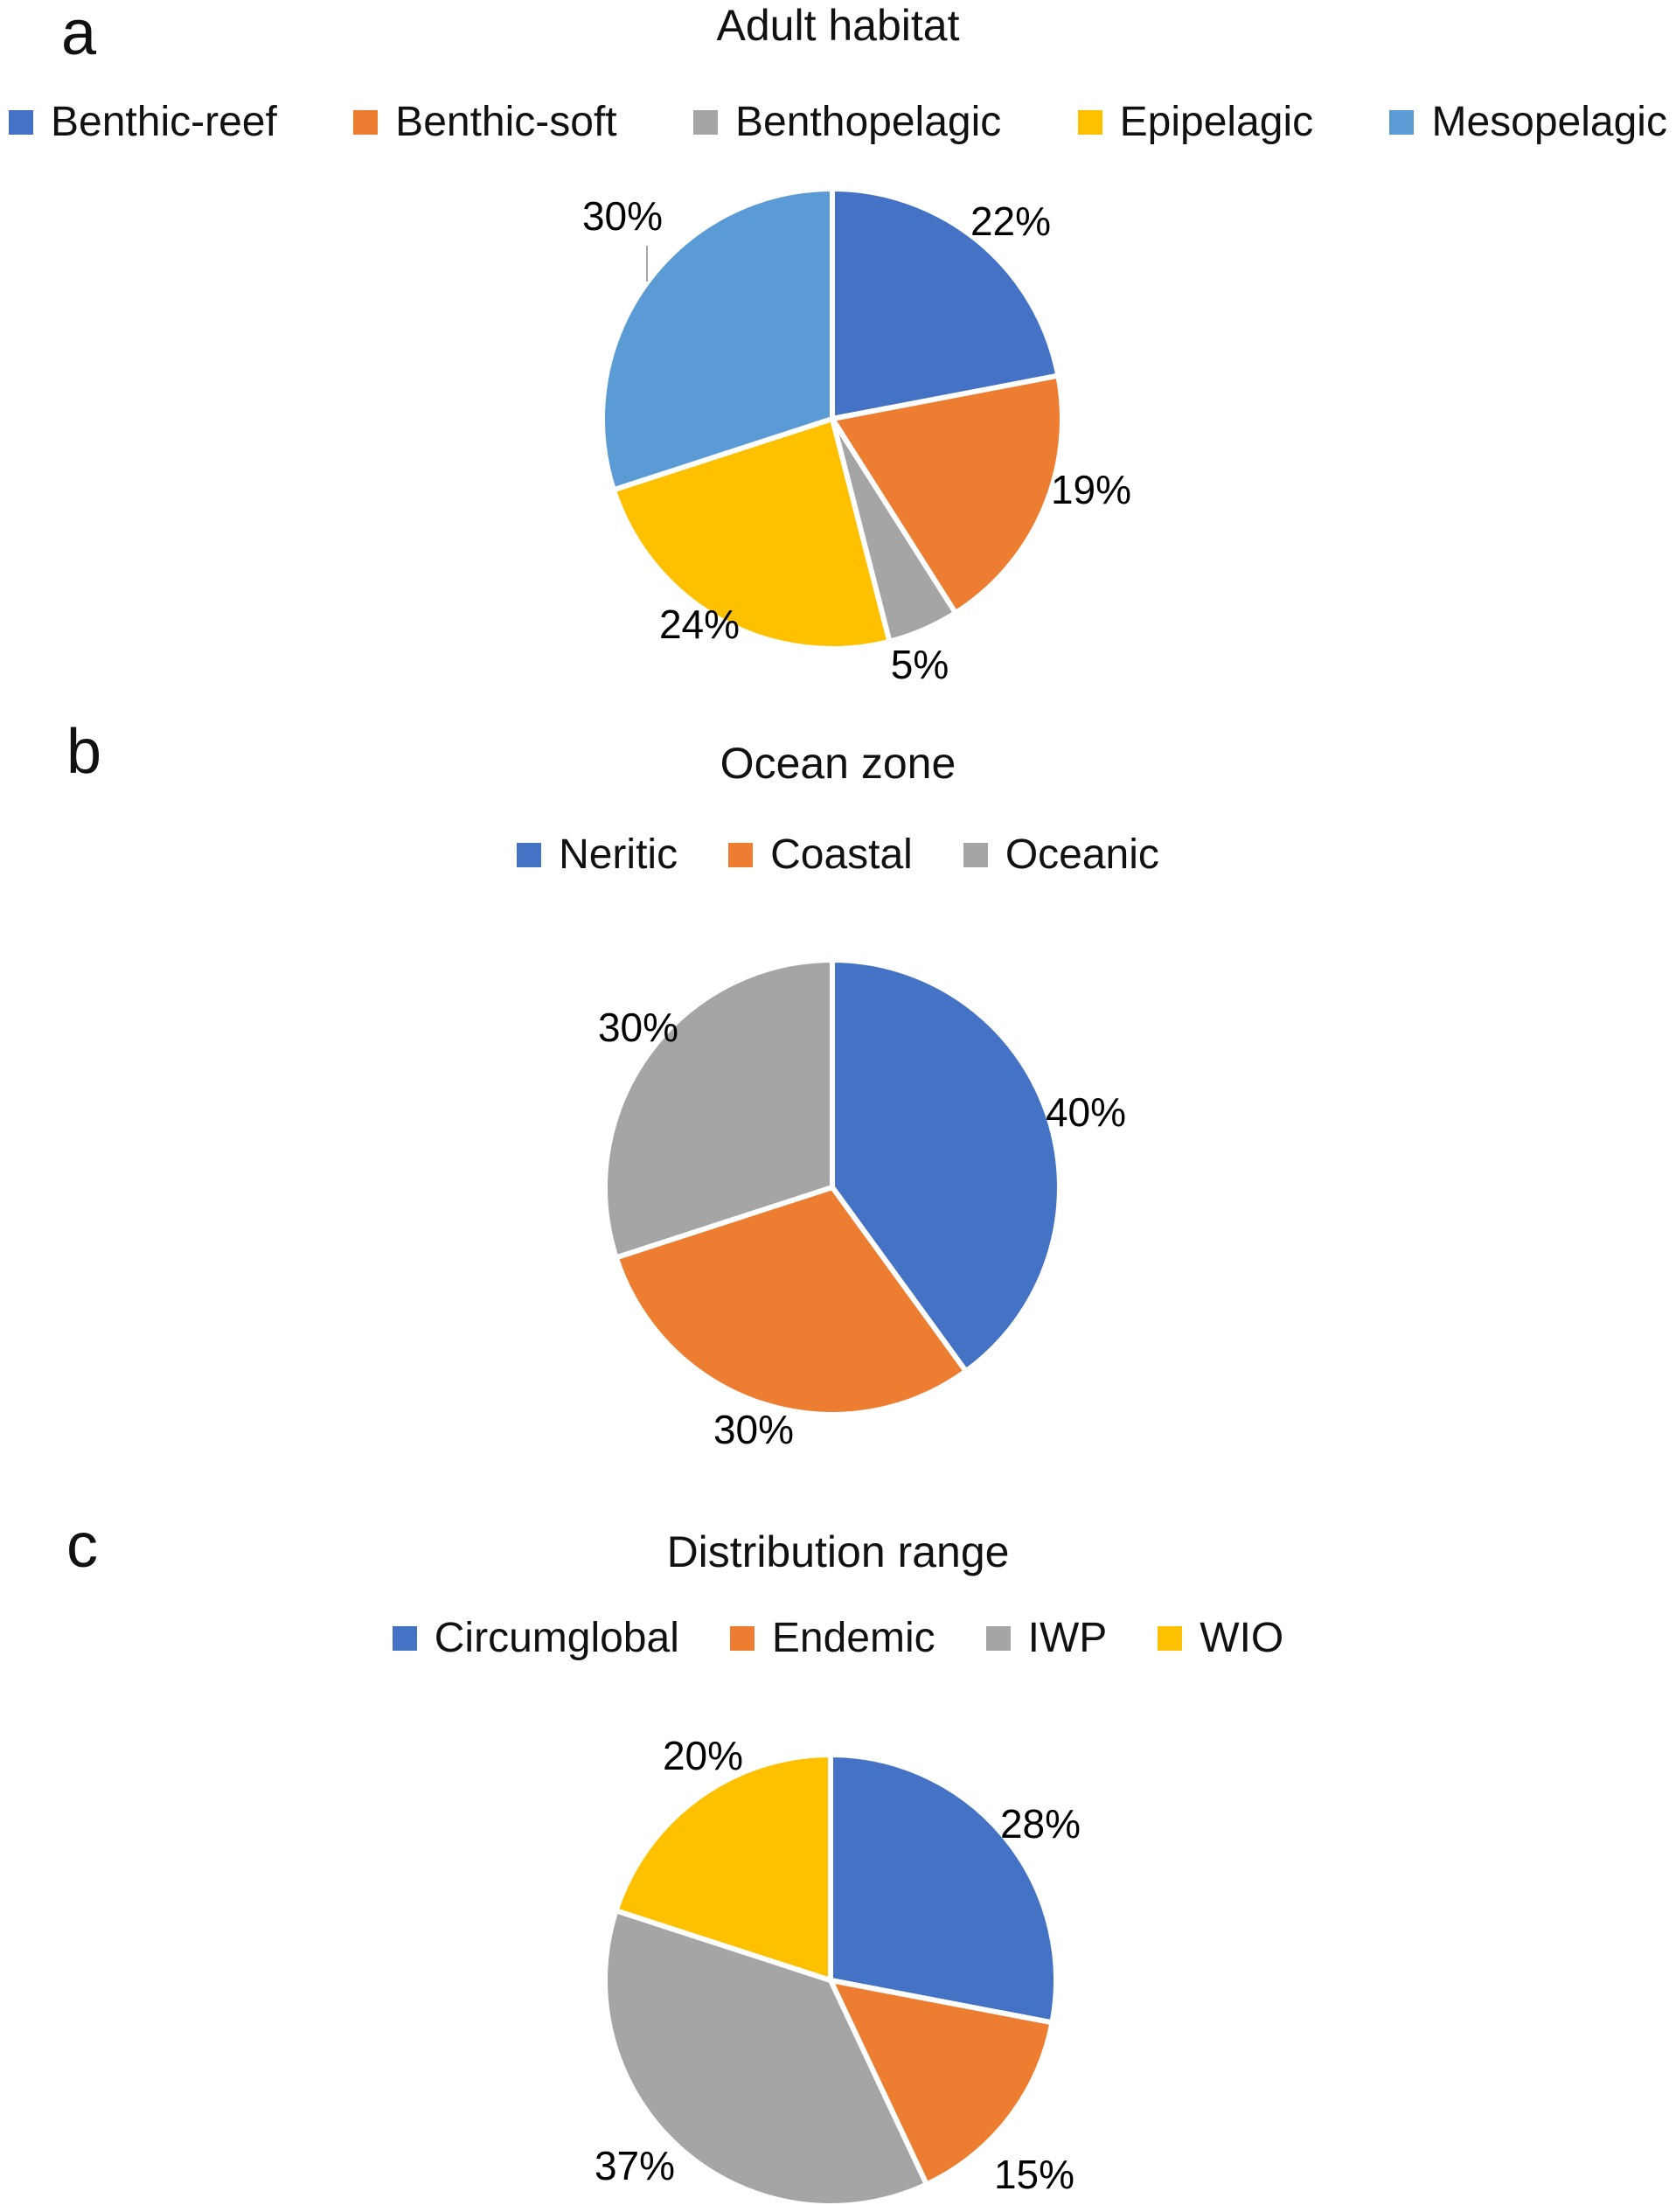 The height and width of the screenshot is (2212, 1676). What do you see at coordinates (976, 855) in the screenshot?
I see `legend-marker-oceanic` at bounding box center [976, 855].